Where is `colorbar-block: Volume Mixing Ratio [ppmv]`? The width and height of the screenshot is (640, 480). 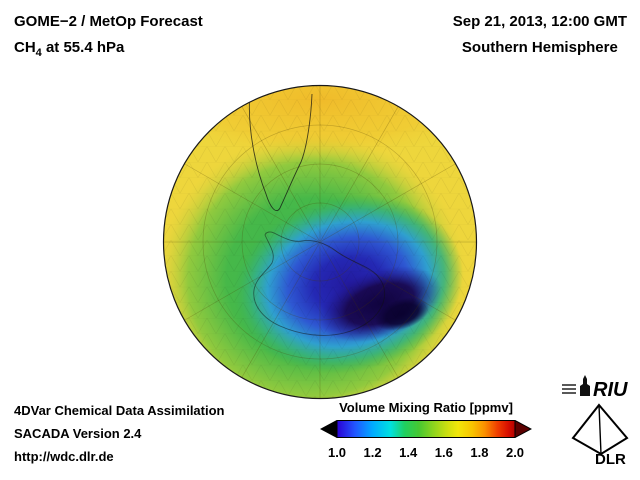
colorbar-block: Volume Mixing Ratio [ppmv] is located at coordinates (426, 430).